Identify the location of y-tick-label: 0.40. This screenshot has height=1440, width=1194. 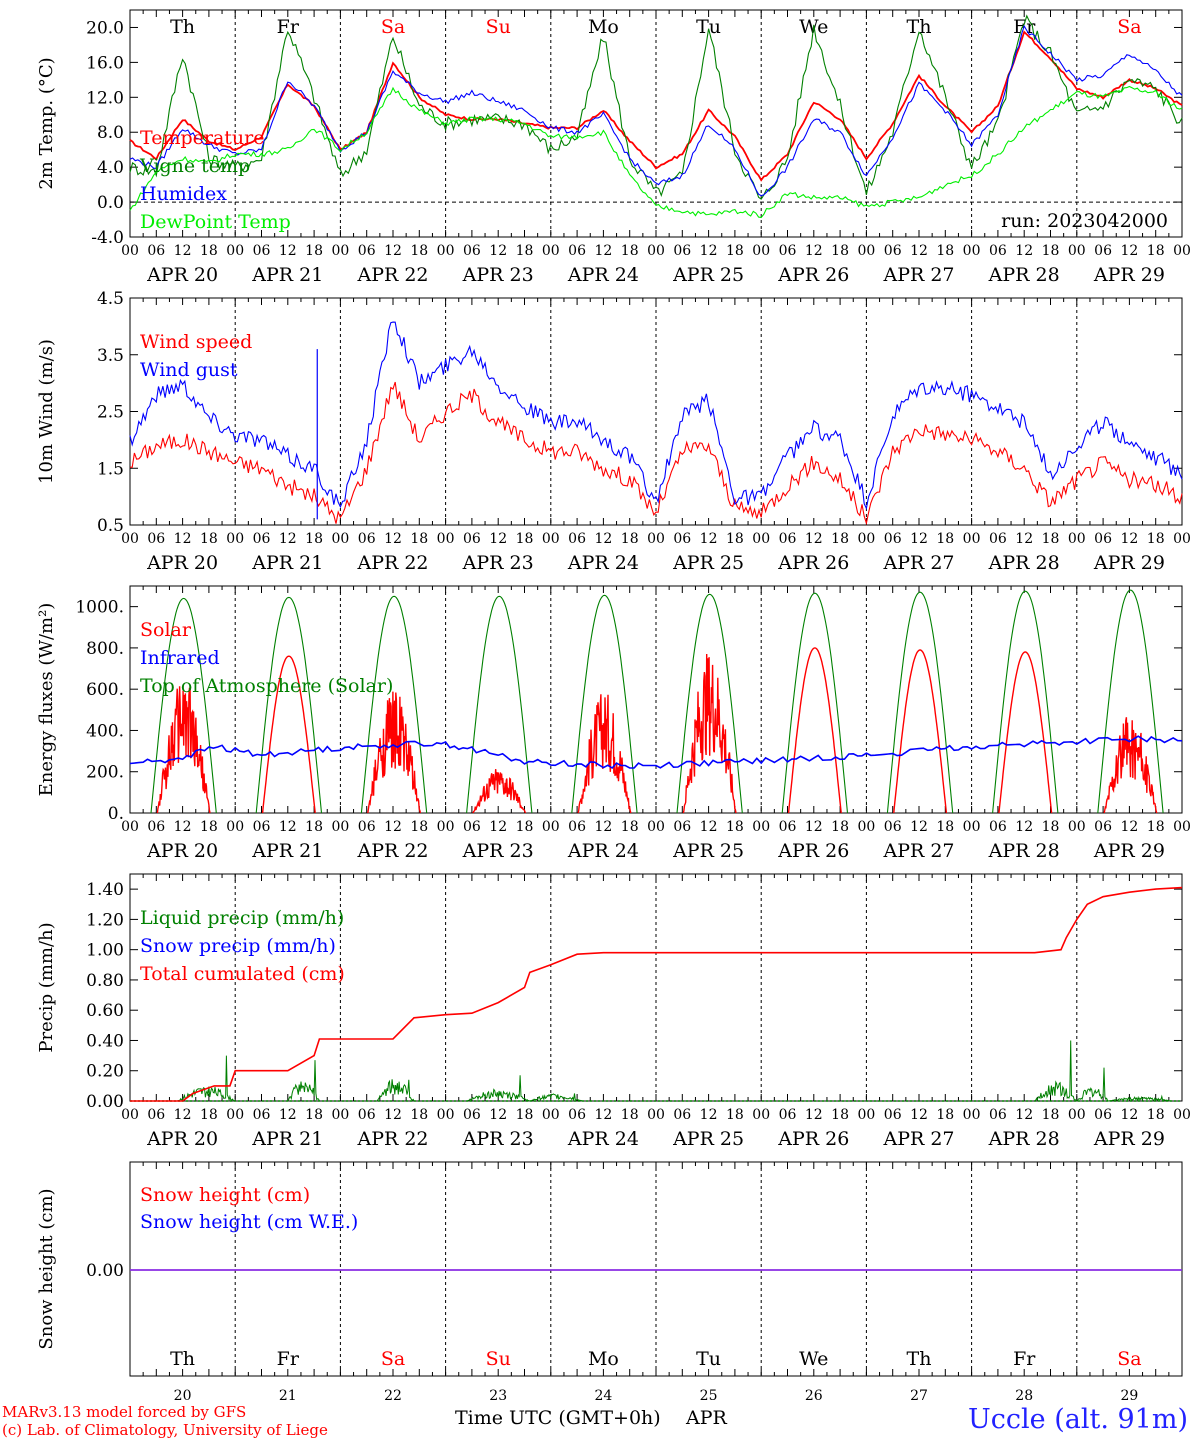
(105, 1041).